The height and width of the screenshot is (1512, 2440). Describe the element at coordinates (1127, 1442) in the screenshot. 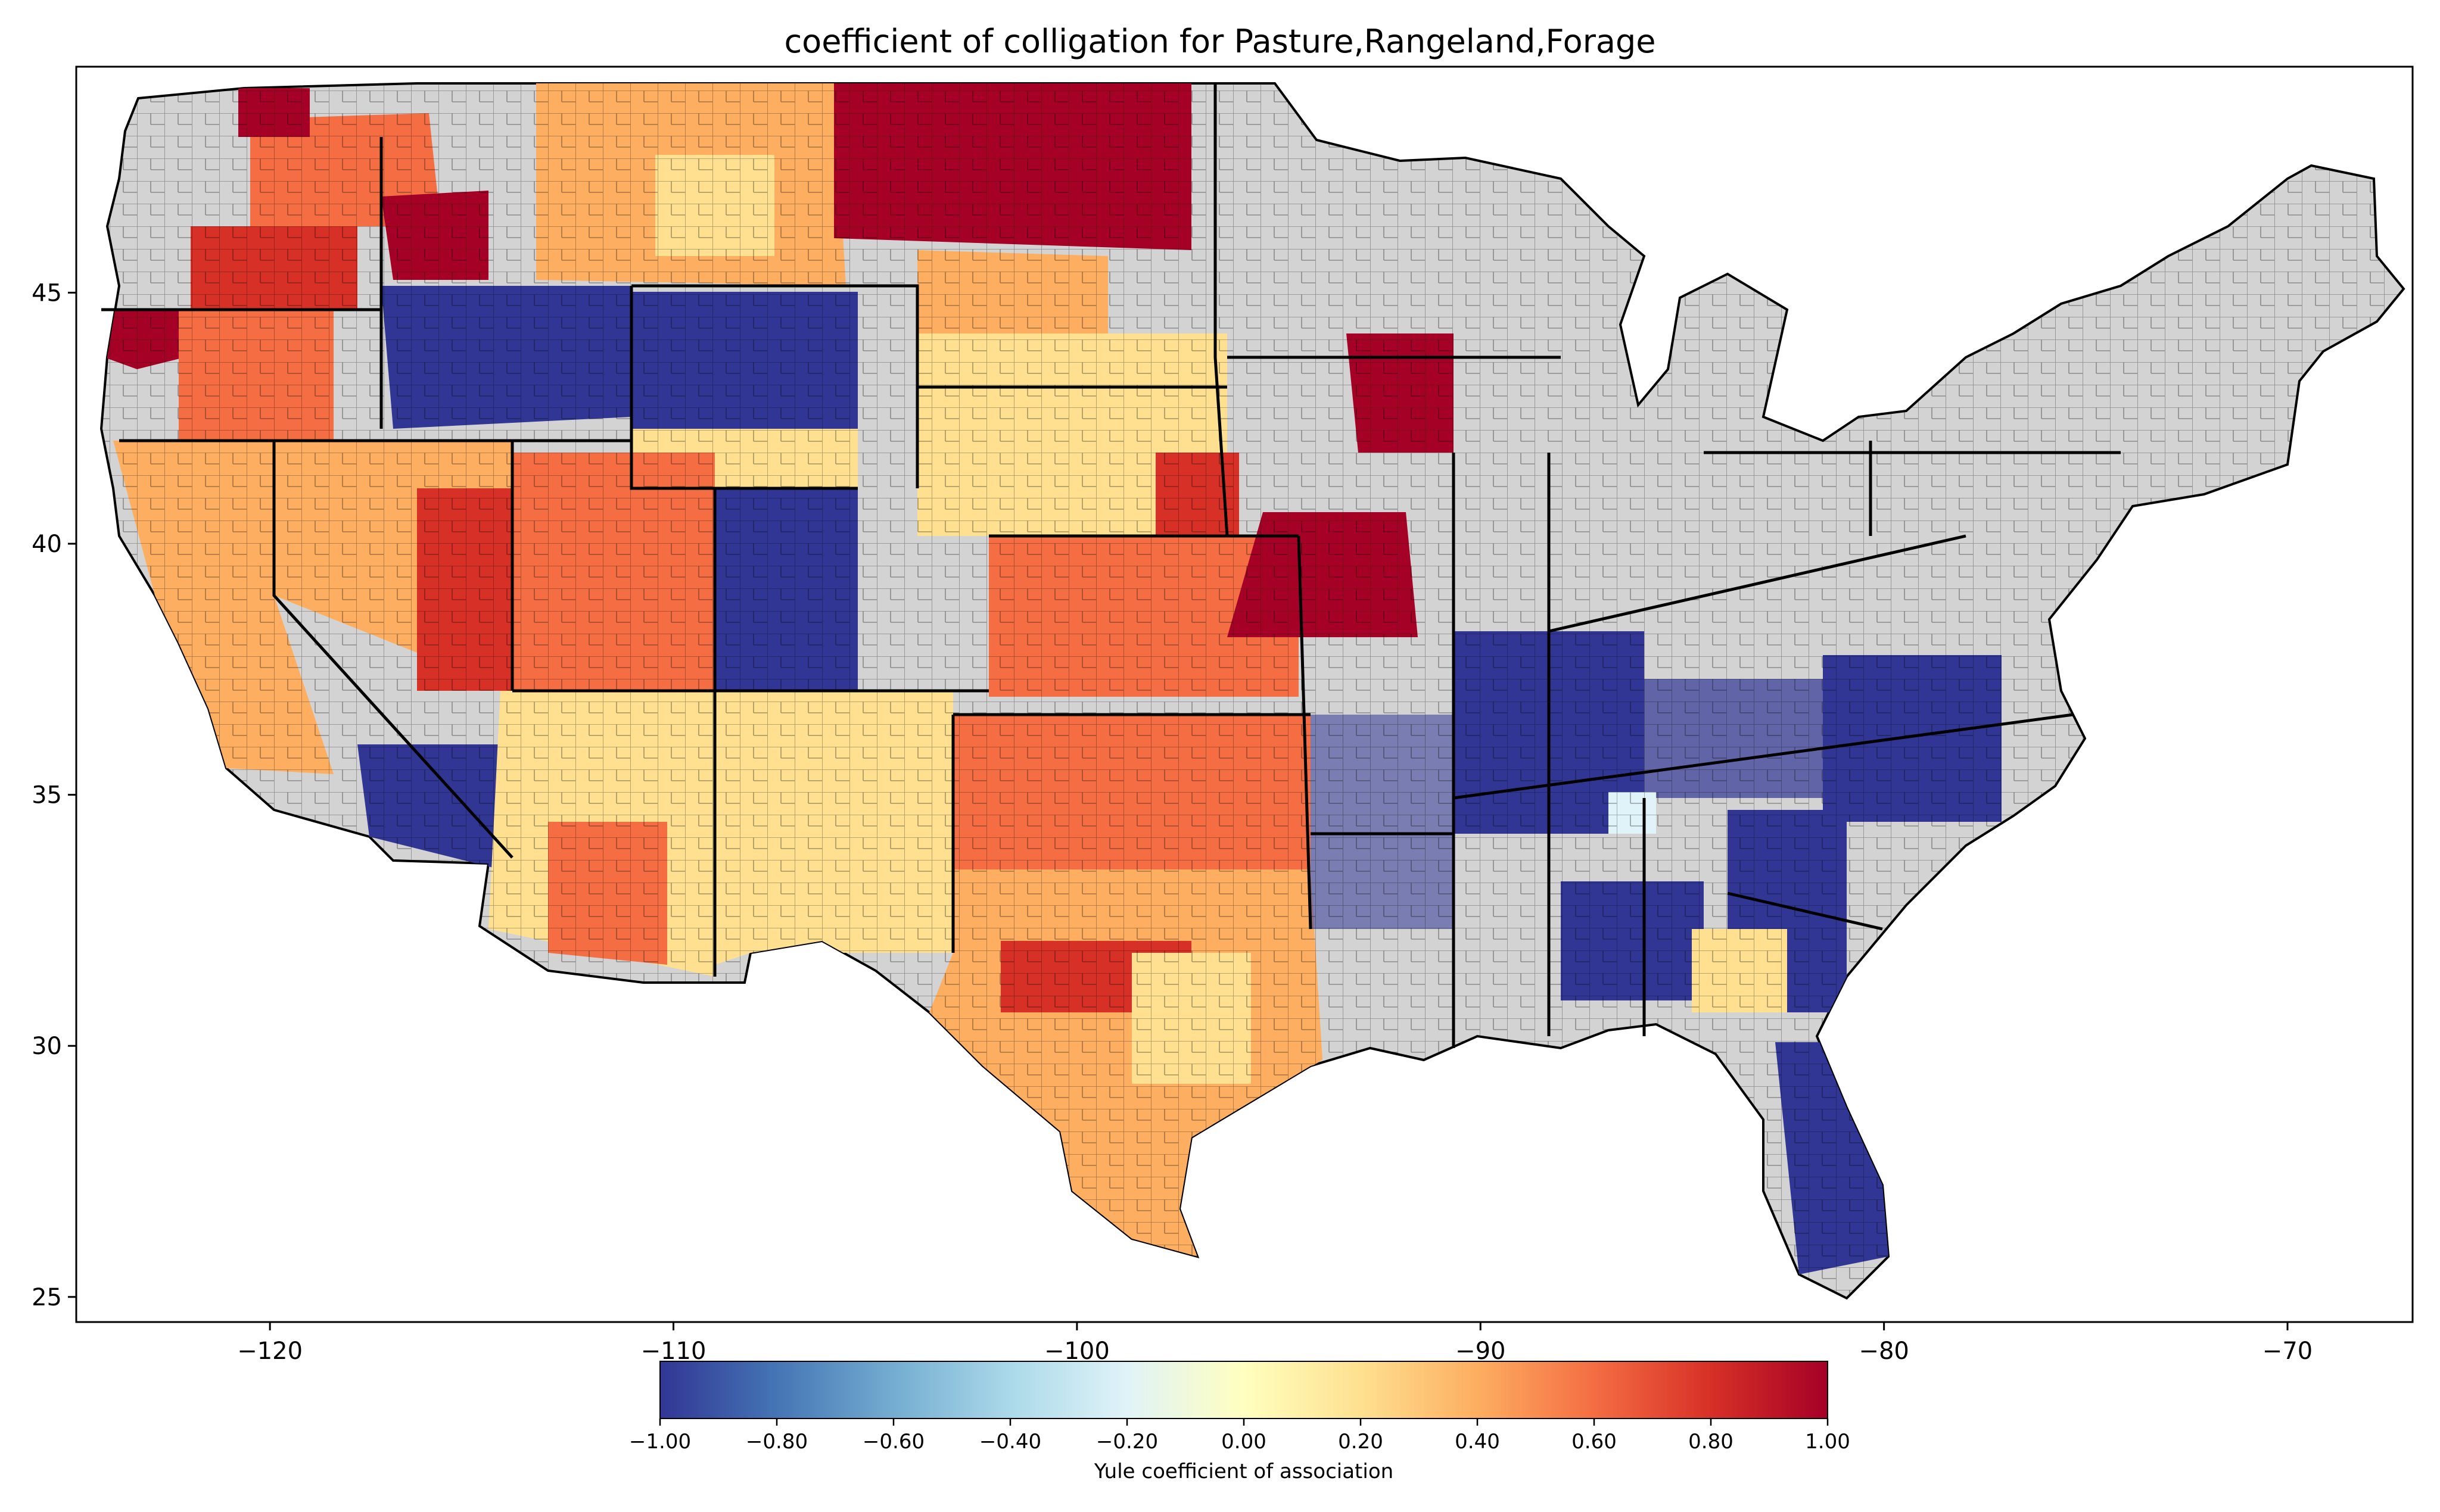

I see `colorbar-tick-label: −0.20` at that location.